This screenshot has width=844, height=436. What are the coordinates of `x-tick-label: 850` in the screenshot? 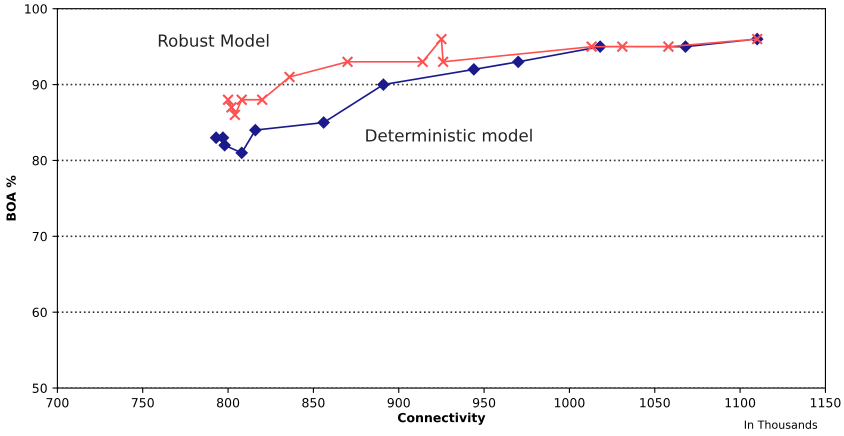 It's located at (313, 403).